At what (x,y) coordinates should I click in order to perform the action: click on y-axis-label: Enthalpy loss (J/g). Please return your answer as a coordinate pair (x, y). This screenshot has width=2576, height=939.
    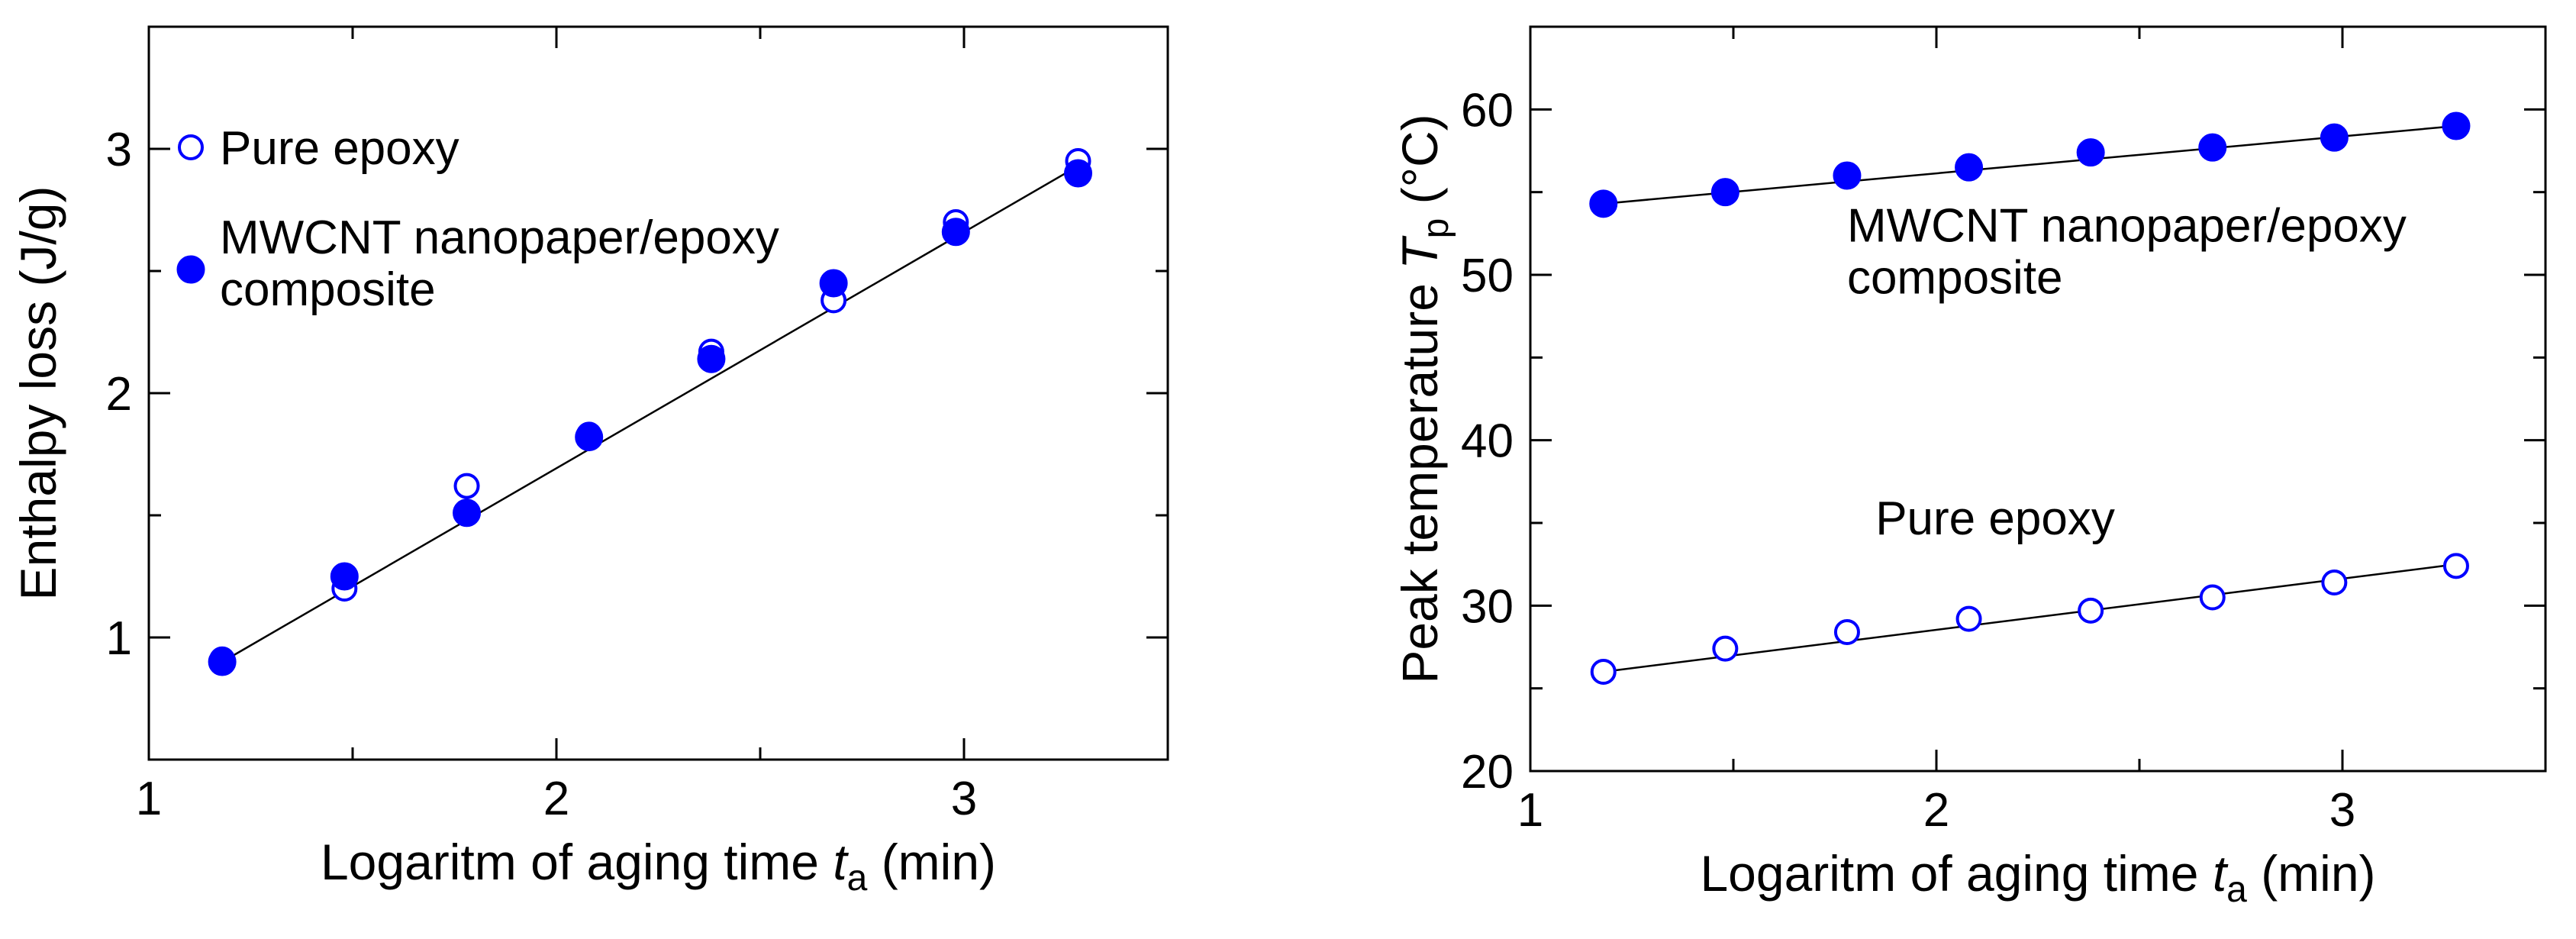
    Looking at the image, I should click on (38, 393).